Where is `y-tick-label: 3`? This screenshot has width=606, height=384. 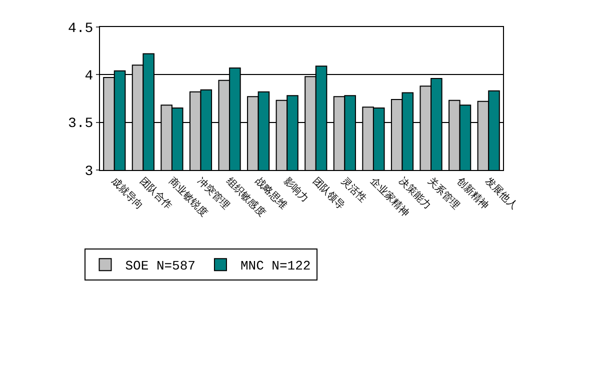 y-tick-label: 3 is located at coordinates (89, 172).